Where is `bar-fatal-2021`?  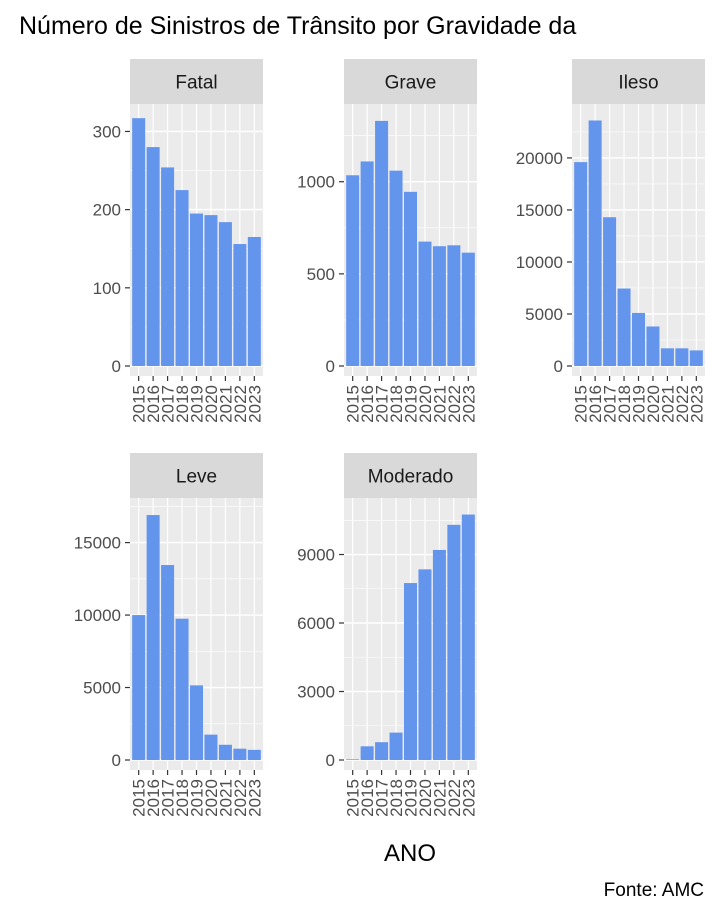
bar-fatal-2021 is located at coordinates (225, 294).